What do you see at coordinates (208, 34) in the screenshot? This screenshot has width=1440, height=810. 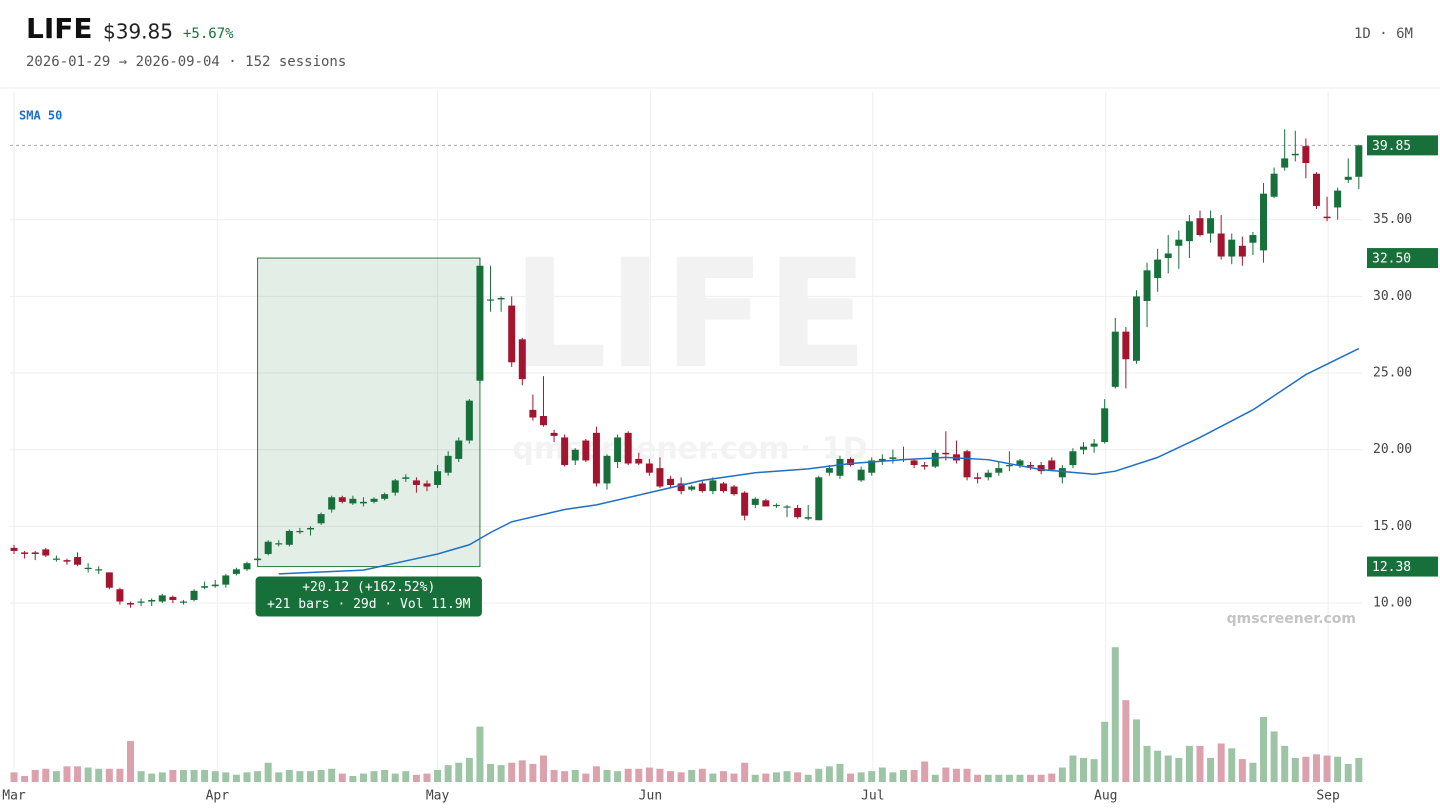 I see `change: +5.67%` at bounding box center [208, 34].